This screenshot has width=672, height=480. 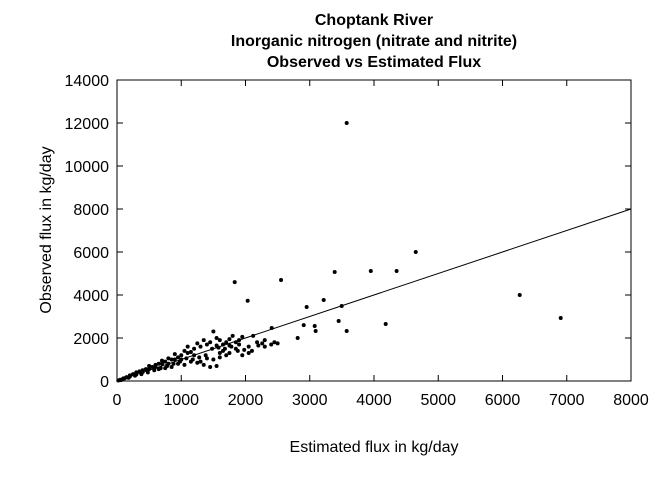 What do you see at coordinates (181, 400) in the screenshot?
I see `x-tick-label: 1000` at bounding box center [181, 400].